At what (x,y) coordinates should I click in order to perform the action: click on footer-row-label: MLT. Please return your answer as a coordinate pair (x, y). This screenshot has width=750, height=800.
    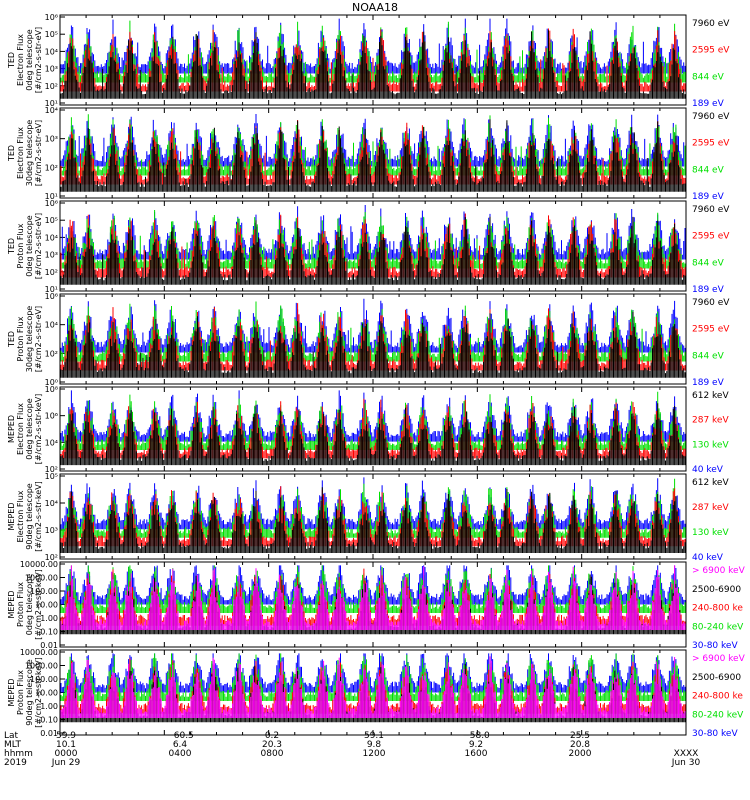
    Looking at the image, I should click on (13, 745).